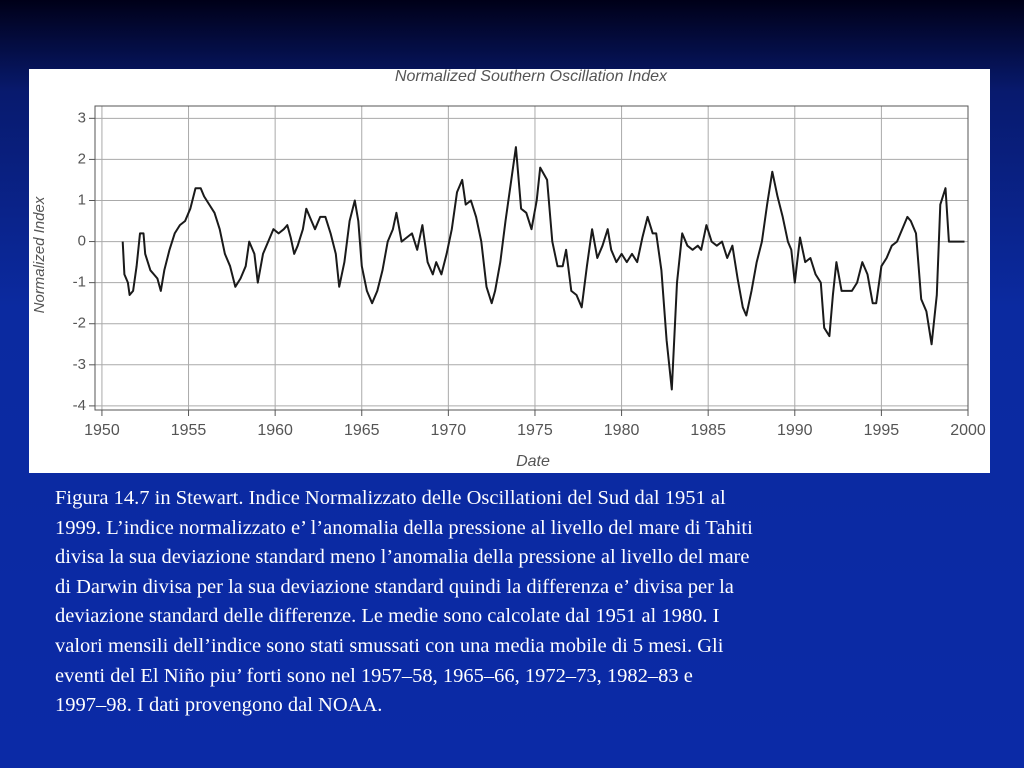 This screenshot has height=768, width=1024. What do you see at coordinates (102, 430) in the screenshot?
I see `x-tick-label: 1950` at bounding box center [102, 430].